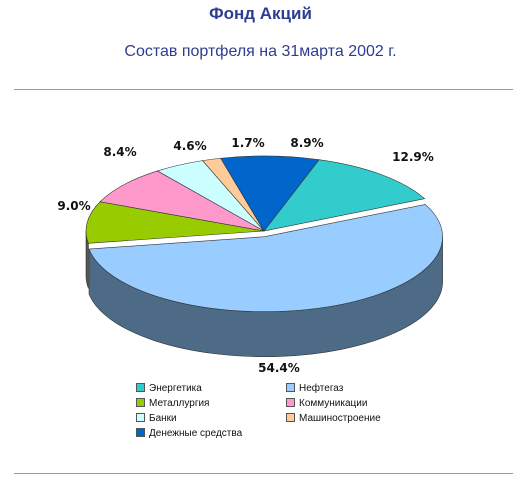 The width and height of the screenshot is (521, 483). Describe the element at coordinates (175, 388) in the screenshot. I see `legend-label: Энергетика` at that location.